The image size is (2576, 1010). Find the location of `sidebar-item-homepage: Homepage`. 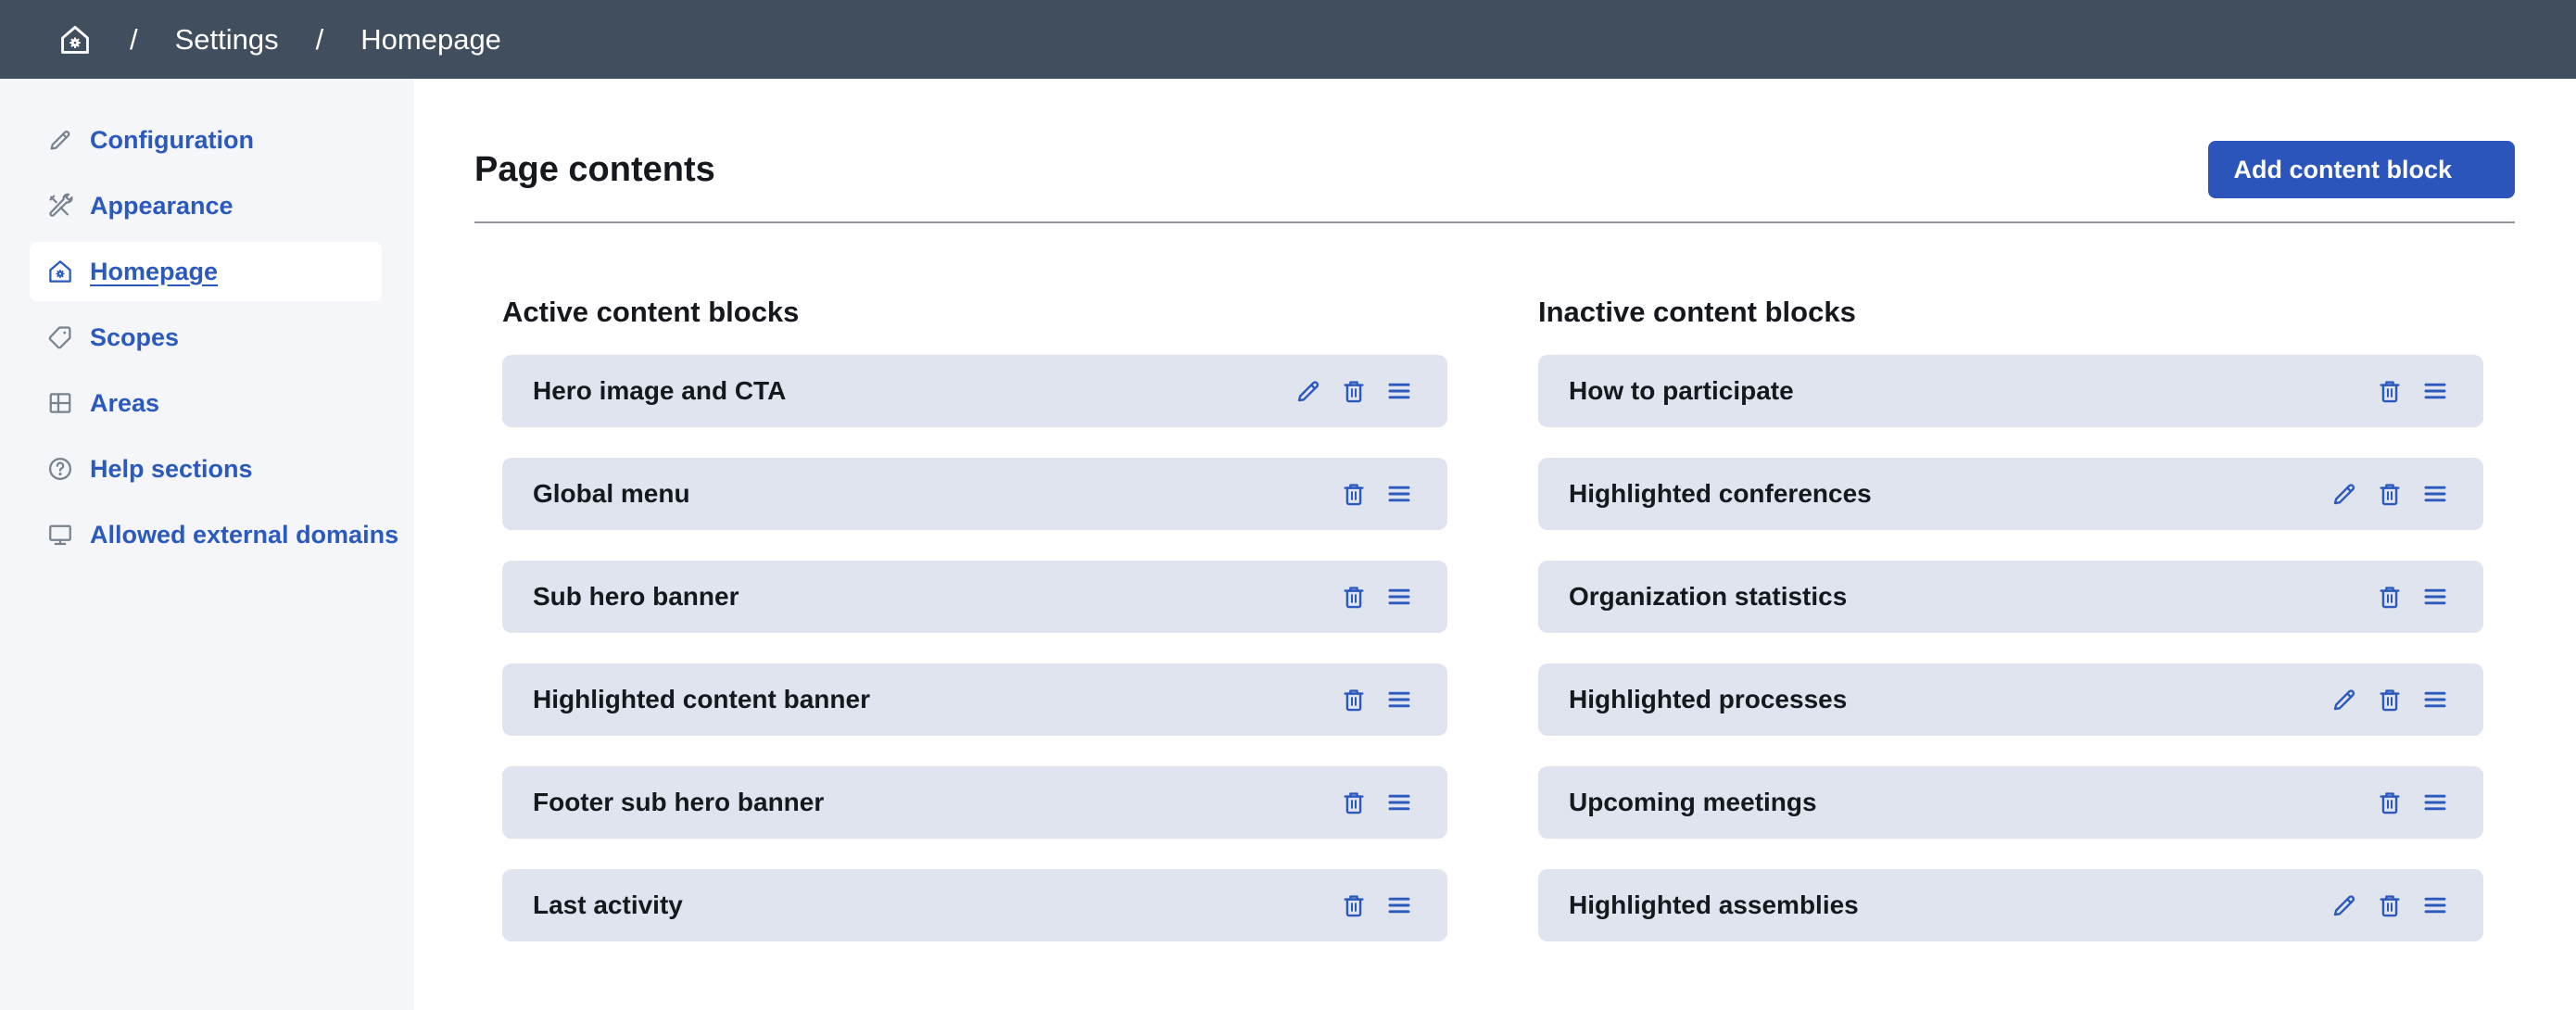

sidebar-item-homepage: Homepage is located at coordinates (206, 271).